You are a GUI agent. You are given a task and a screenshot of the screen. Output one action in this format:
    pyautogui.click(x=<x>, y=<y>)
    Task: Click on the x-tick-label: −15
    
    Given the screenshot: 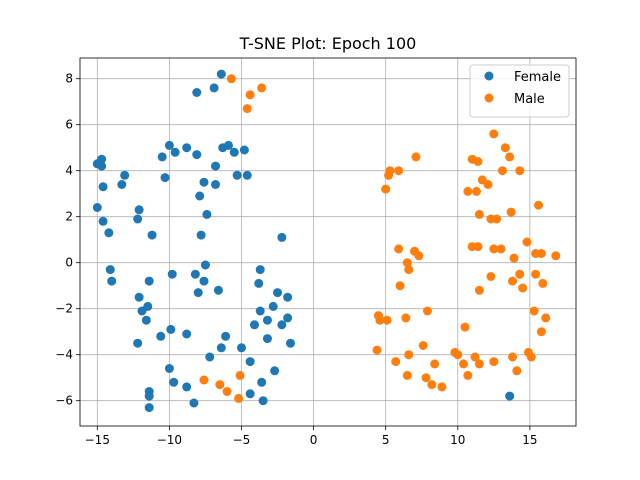 What is the action you would take?
    pyautogui.click(x=97, y=440)
    